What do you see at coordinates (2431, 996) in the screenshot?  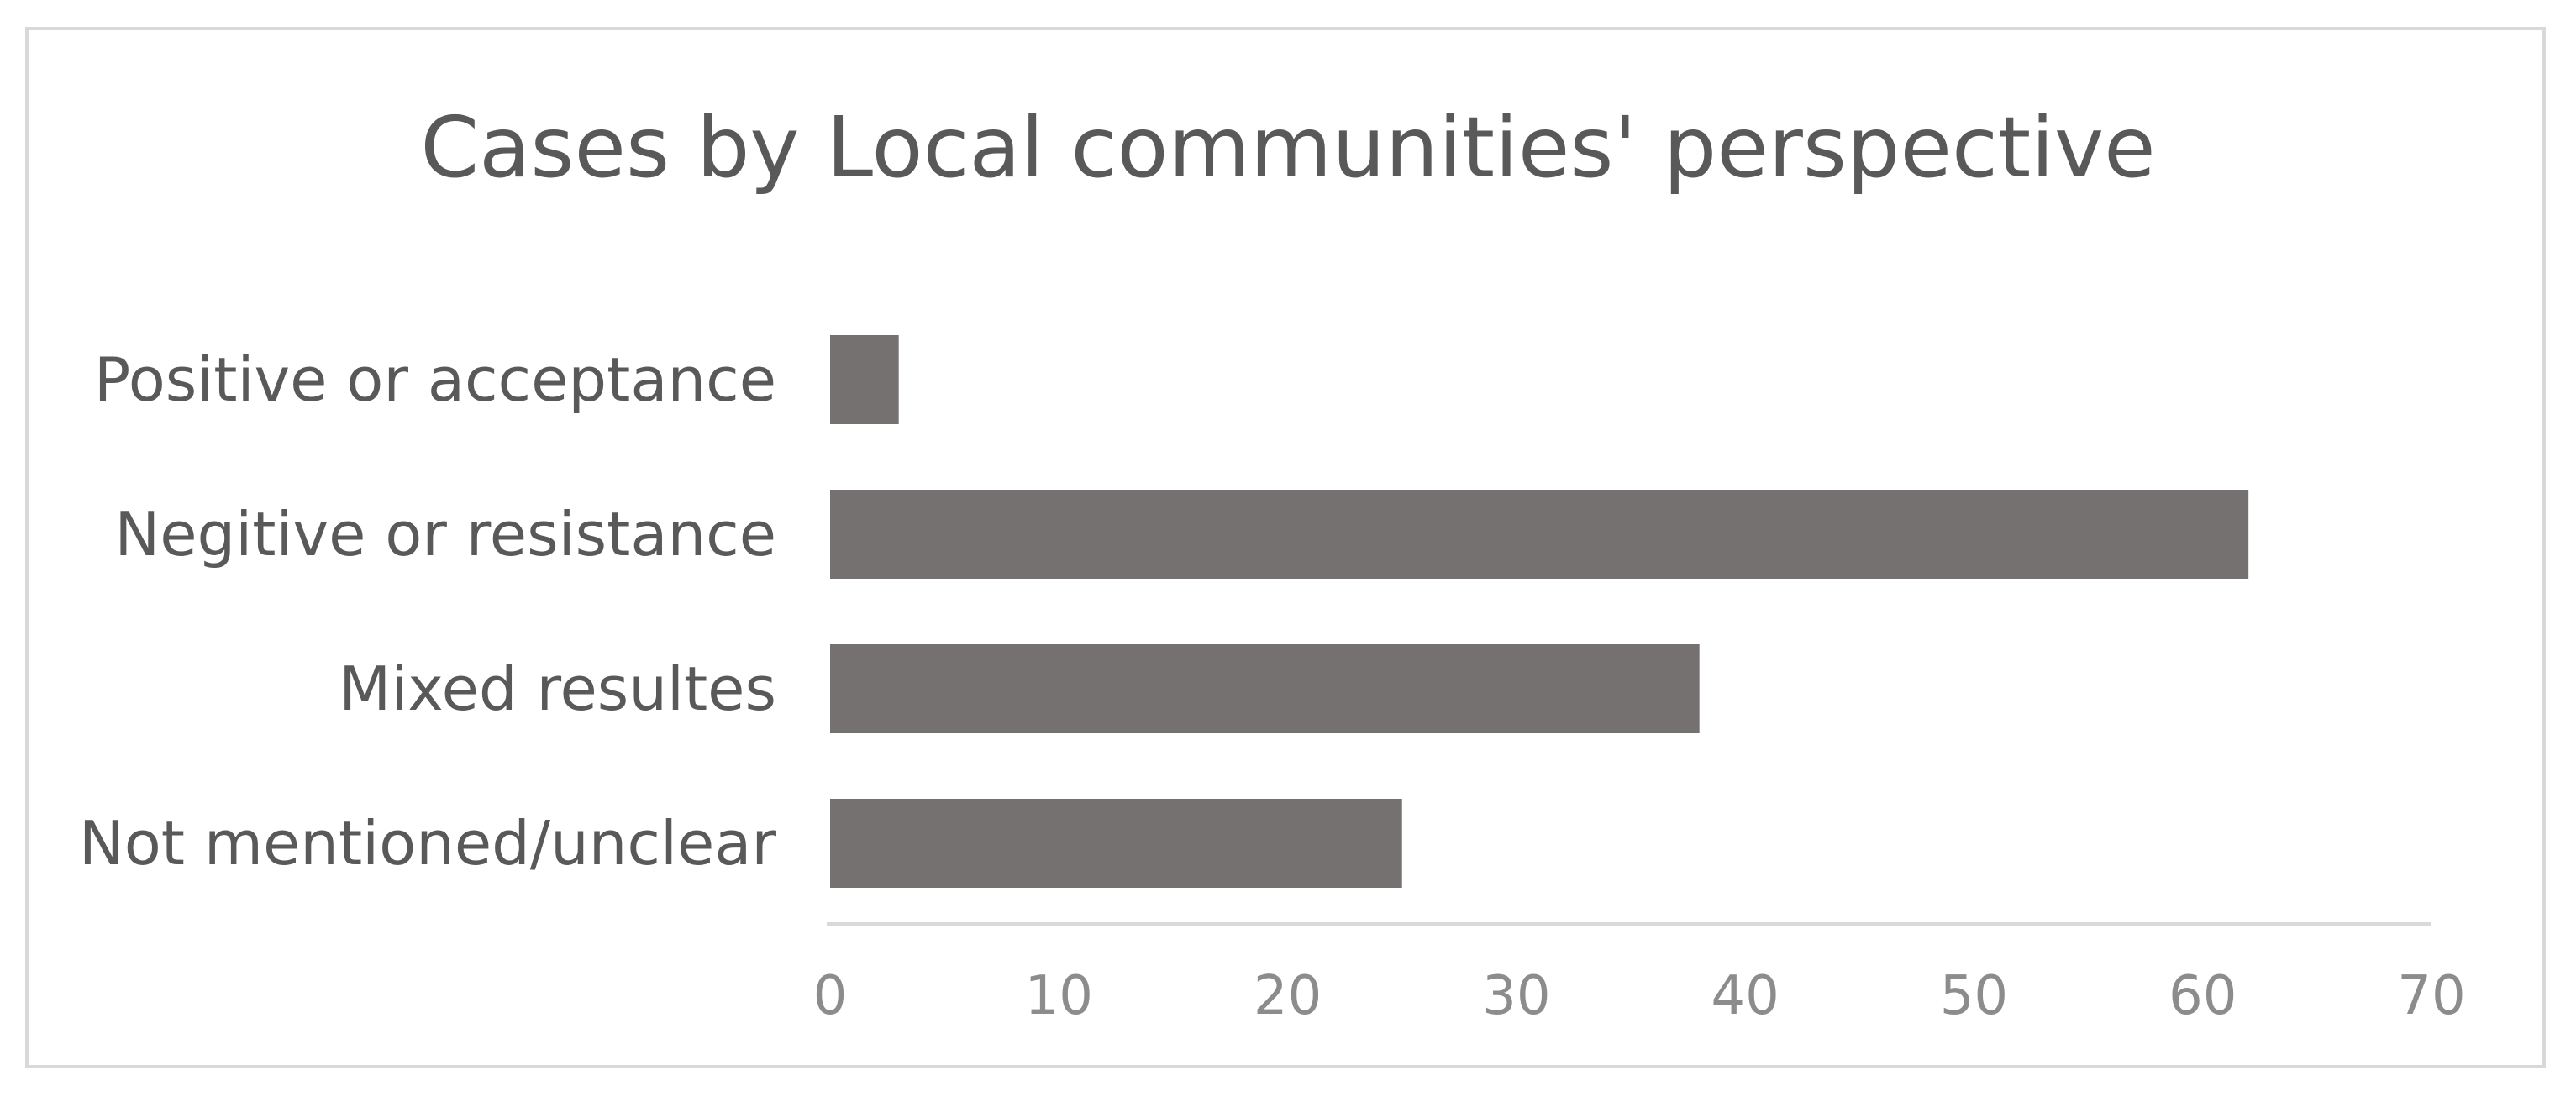 I see `x-tick-label: 70` at bounding box center [2431, 996].